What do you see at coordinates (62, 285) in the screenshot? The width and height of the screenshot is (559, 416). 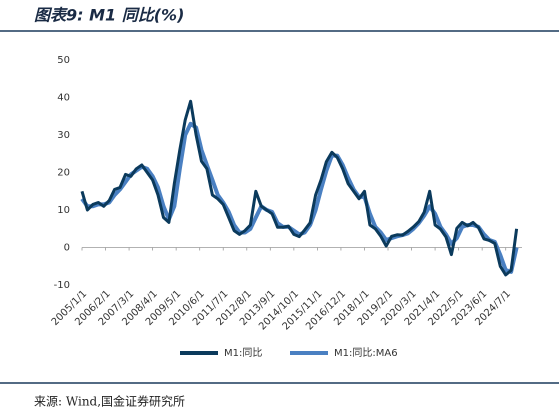 I see `y-tick-label: -10` at bounding box center [62, 285].